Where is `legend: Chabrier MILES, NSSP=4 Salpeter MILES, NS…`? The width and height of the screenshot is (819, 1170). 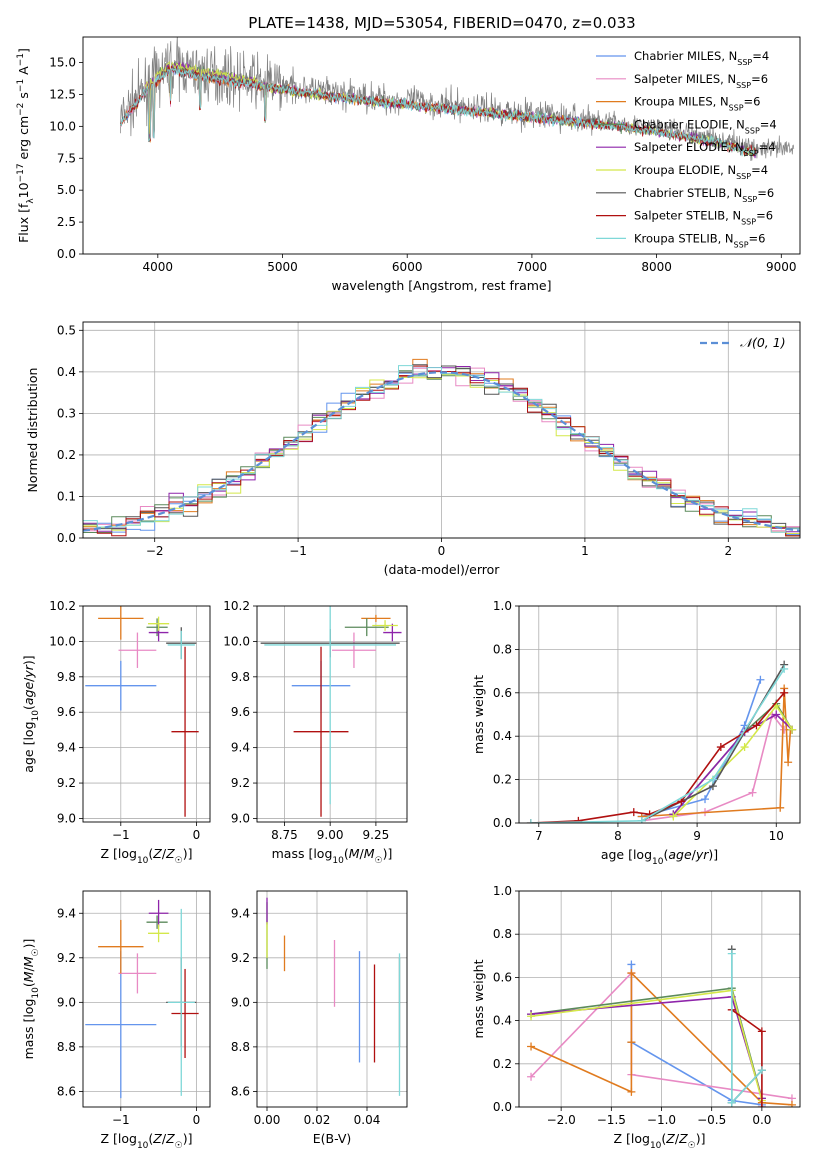
legend: Chabrier MILES, NSSP=4 Salpeter MILES, NS… is located at coordinates (686, 149).